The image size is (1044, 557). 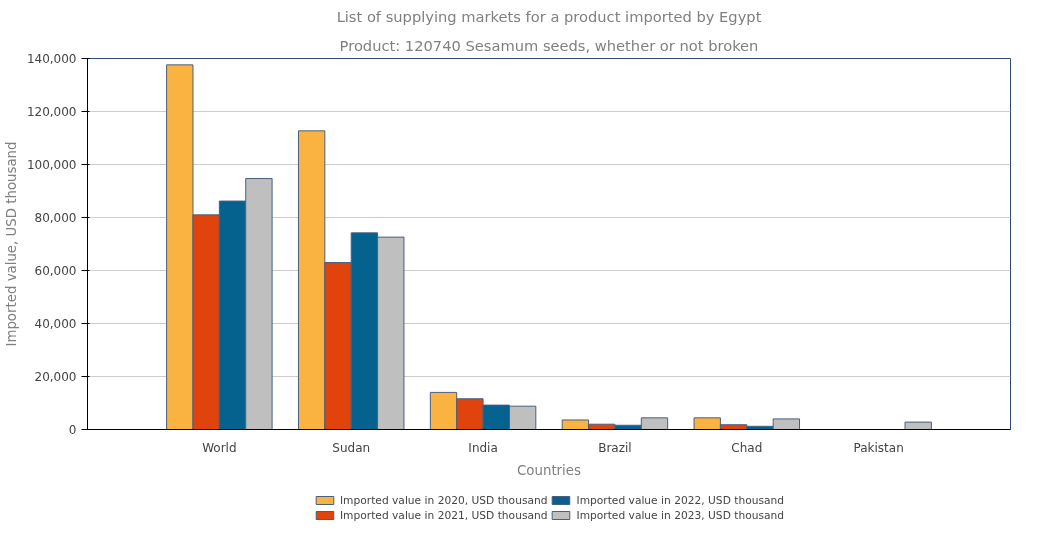 I want to click on x-tick-label: Pakistan, so click(x=878, y=447).